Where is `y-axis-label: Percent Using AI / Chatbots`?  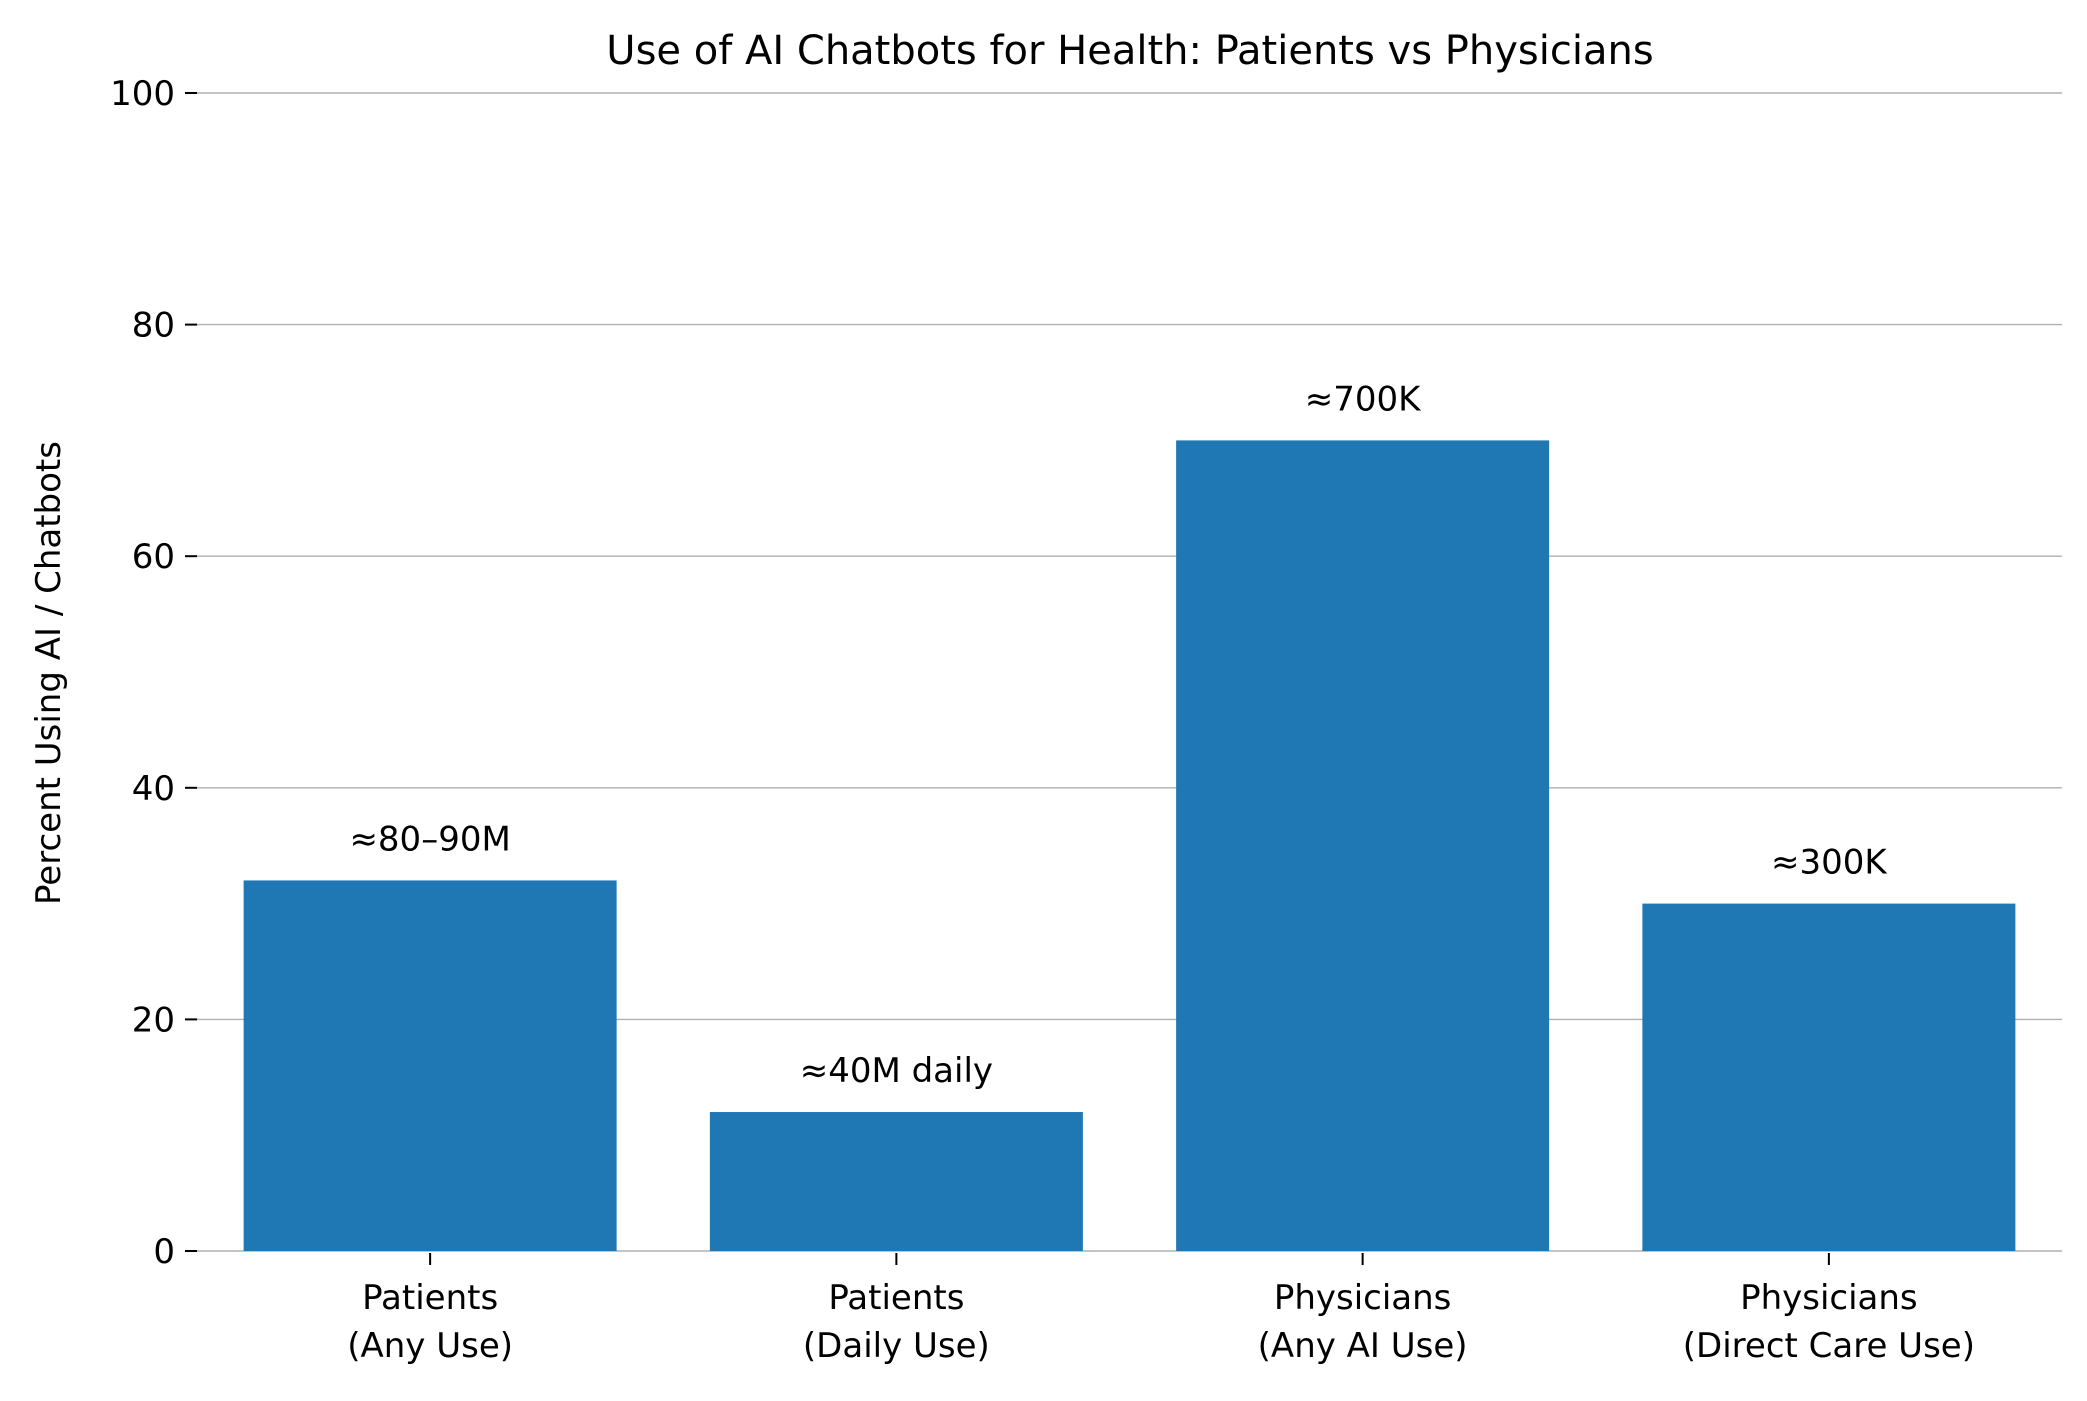 y-axis-label: Percent Using AI / Chatbots is located at coordinates (49, 673).